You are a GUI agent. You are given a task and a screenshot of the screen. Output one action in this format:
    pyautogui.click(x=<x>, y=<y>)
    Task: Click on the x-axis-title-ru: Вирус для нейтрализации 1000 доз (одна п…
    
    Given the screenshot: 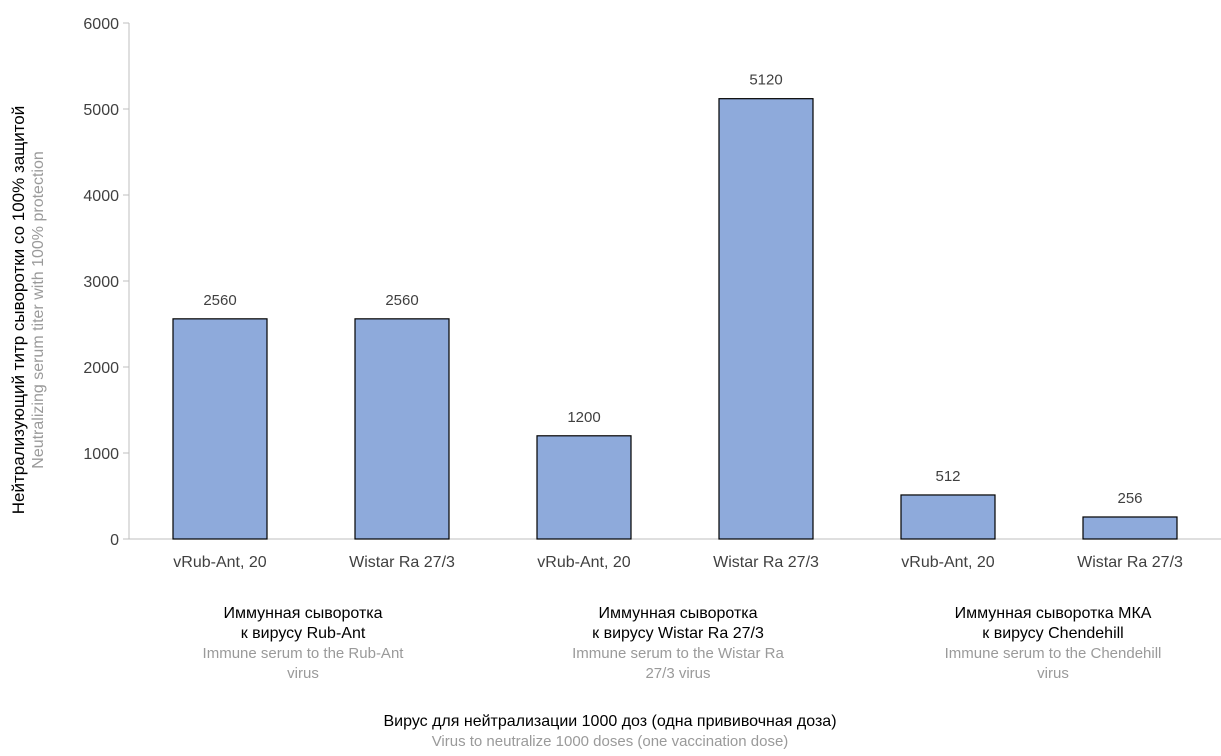 What is the action you would take?
    pyautogui.click(x=610, y=721)
    